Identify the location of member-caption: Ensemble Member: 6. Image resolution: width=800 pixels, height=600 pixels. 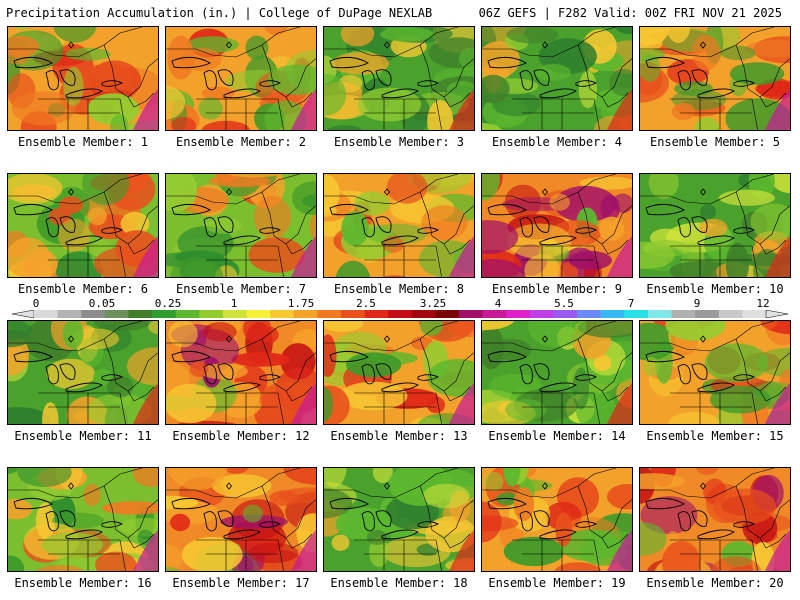
(83, 289).